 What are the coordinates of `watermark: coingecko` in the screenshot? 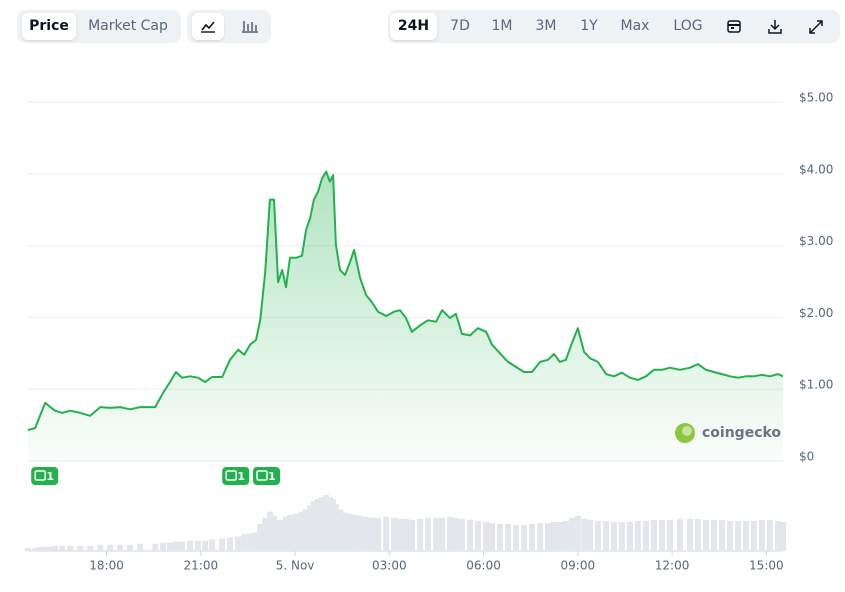 It's located at (728, 433).